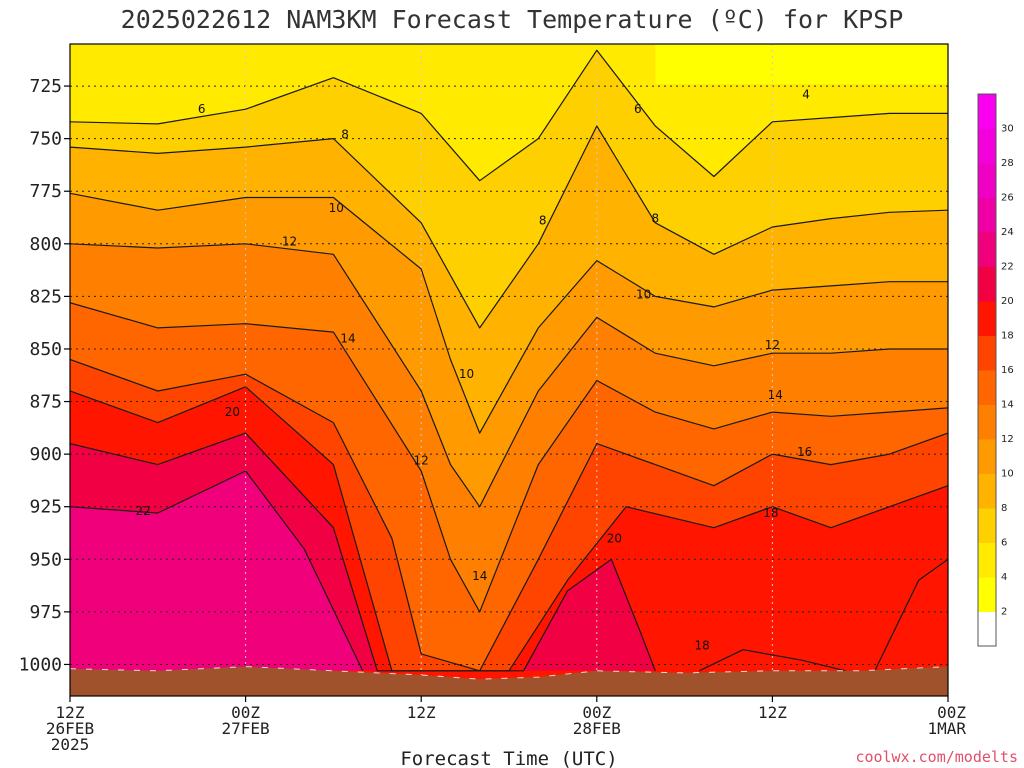  I want to click on colorbar-label-14: 14, so click(1007, 405).